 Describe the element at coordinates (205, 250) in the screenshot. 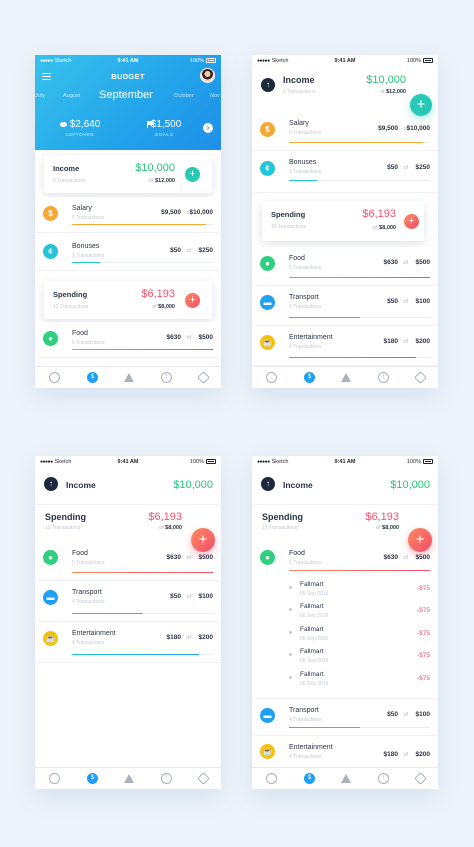

I see `bonuses-total: $250` at that location.